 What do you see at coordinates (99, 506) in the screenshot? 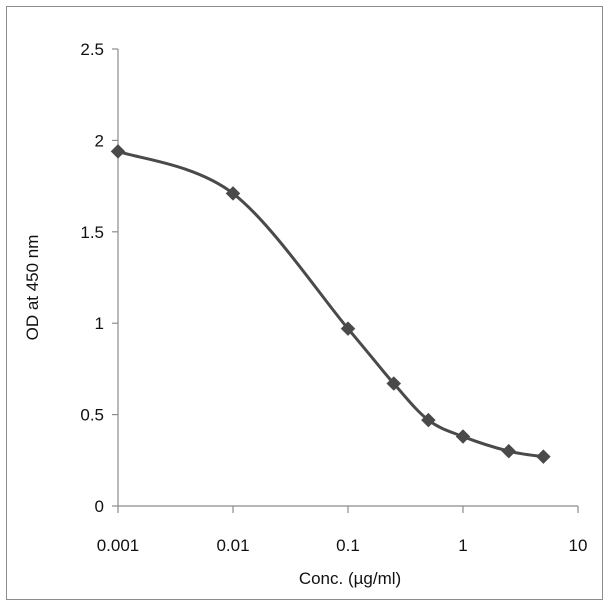
I see `y-tick-label: 0` at bounding box center [99, 506].